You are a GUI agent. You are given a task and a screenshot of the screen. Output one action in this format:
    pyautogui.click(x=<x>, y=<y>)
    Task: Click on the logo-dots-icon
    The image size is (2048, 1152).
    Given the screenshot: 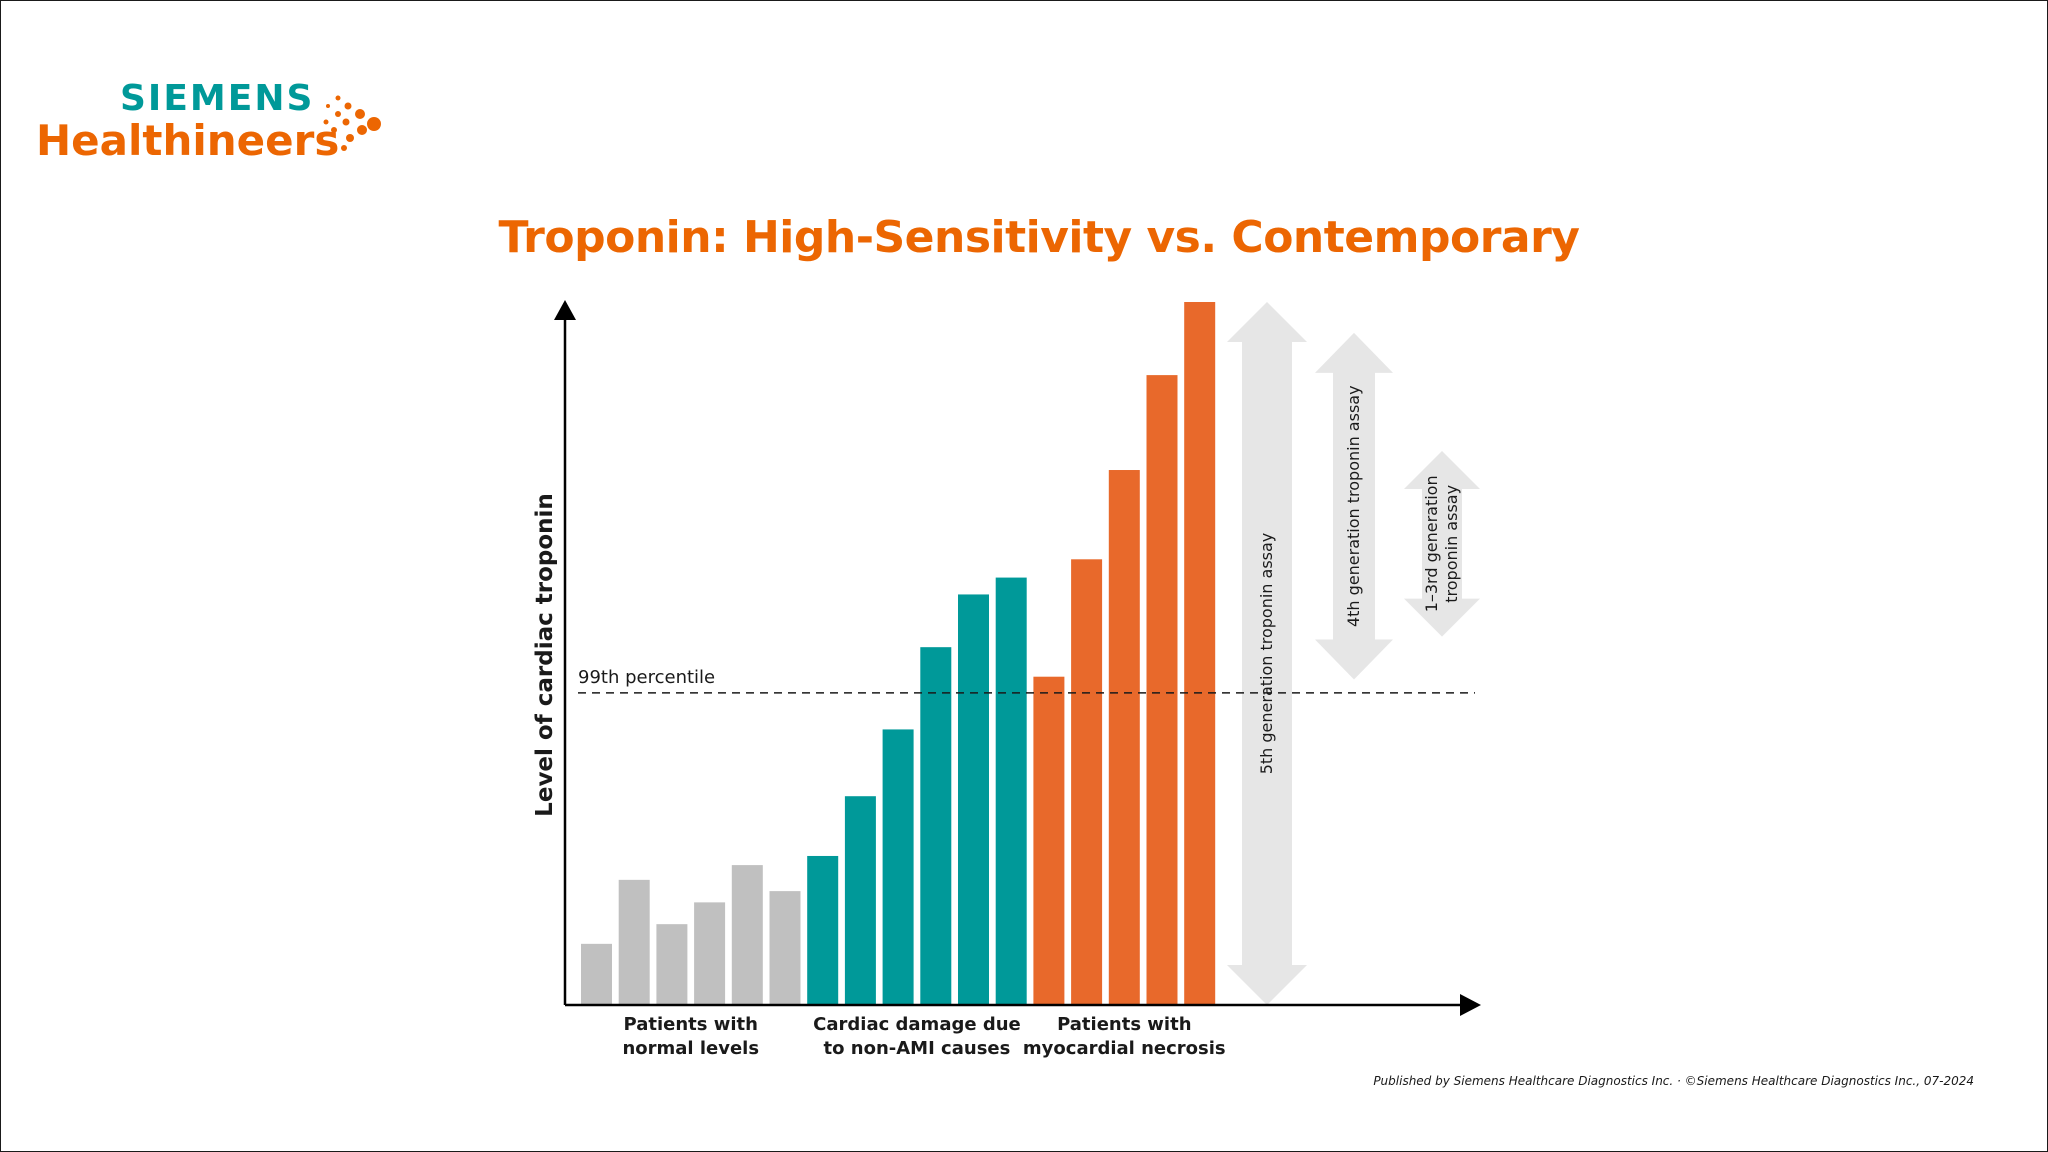 What is the action you would take?
    pyautogui.click(x=352, y=123)
    